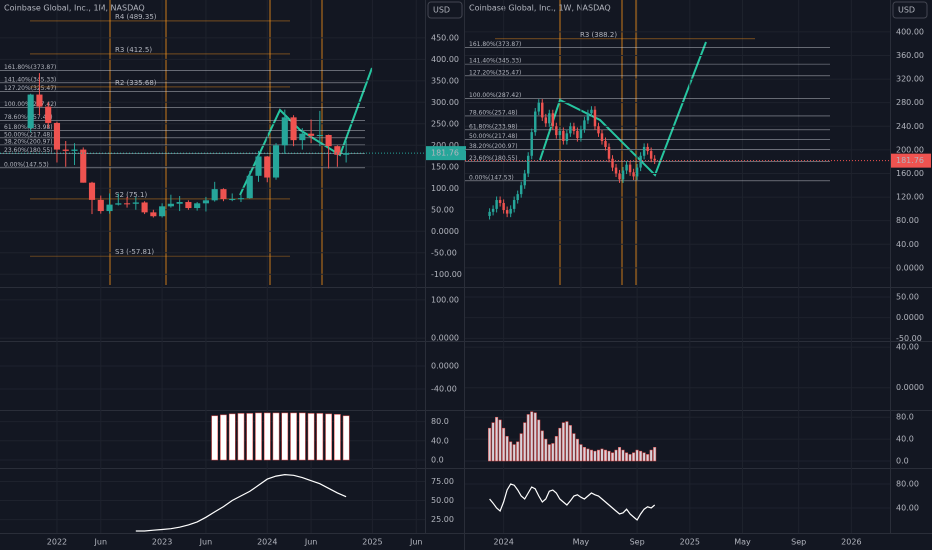 The width and height of the screenshot is (932, 550). What do you see at coordinates (906, 10) in the screenshot?
I see `currency-label: USD` at bounding box center [906, 10].